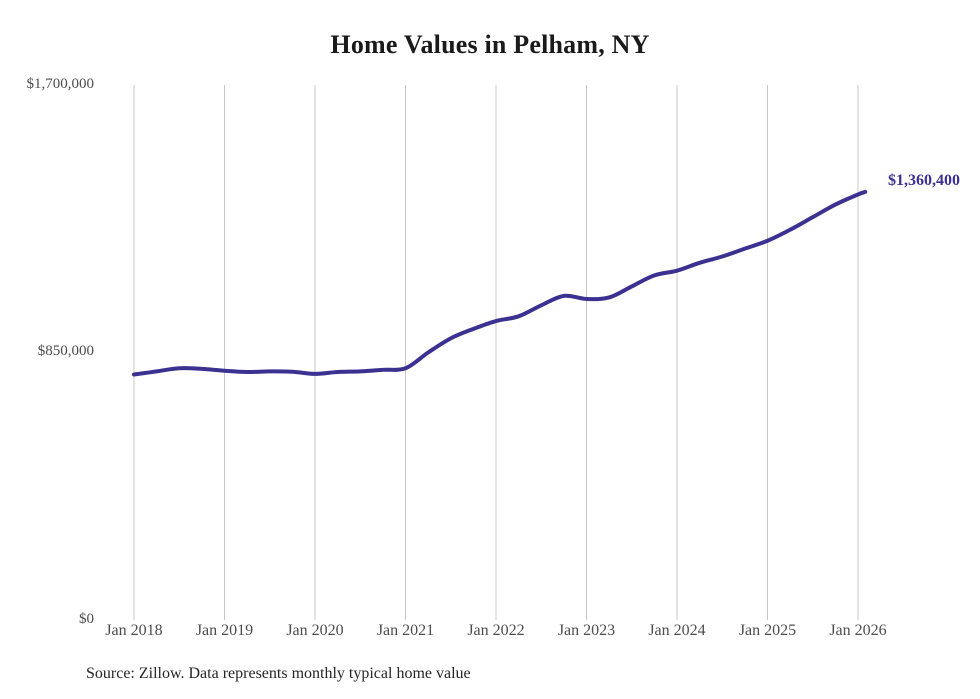 The width and height of the screenshot is (980, 699). I want to click on x-axis-tick-label: Jan 2019, so click(224, 630).